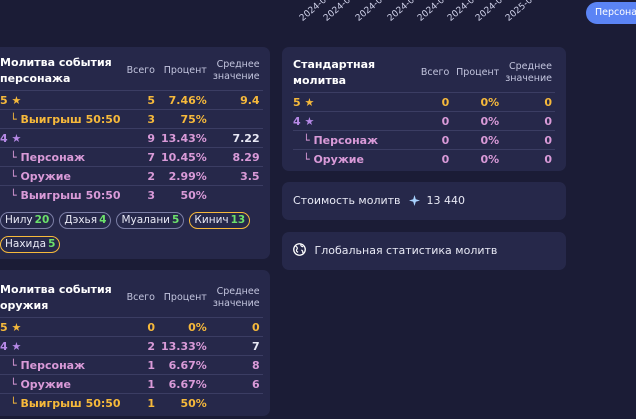  I want to click on row-total: 9, so click(140, 138).